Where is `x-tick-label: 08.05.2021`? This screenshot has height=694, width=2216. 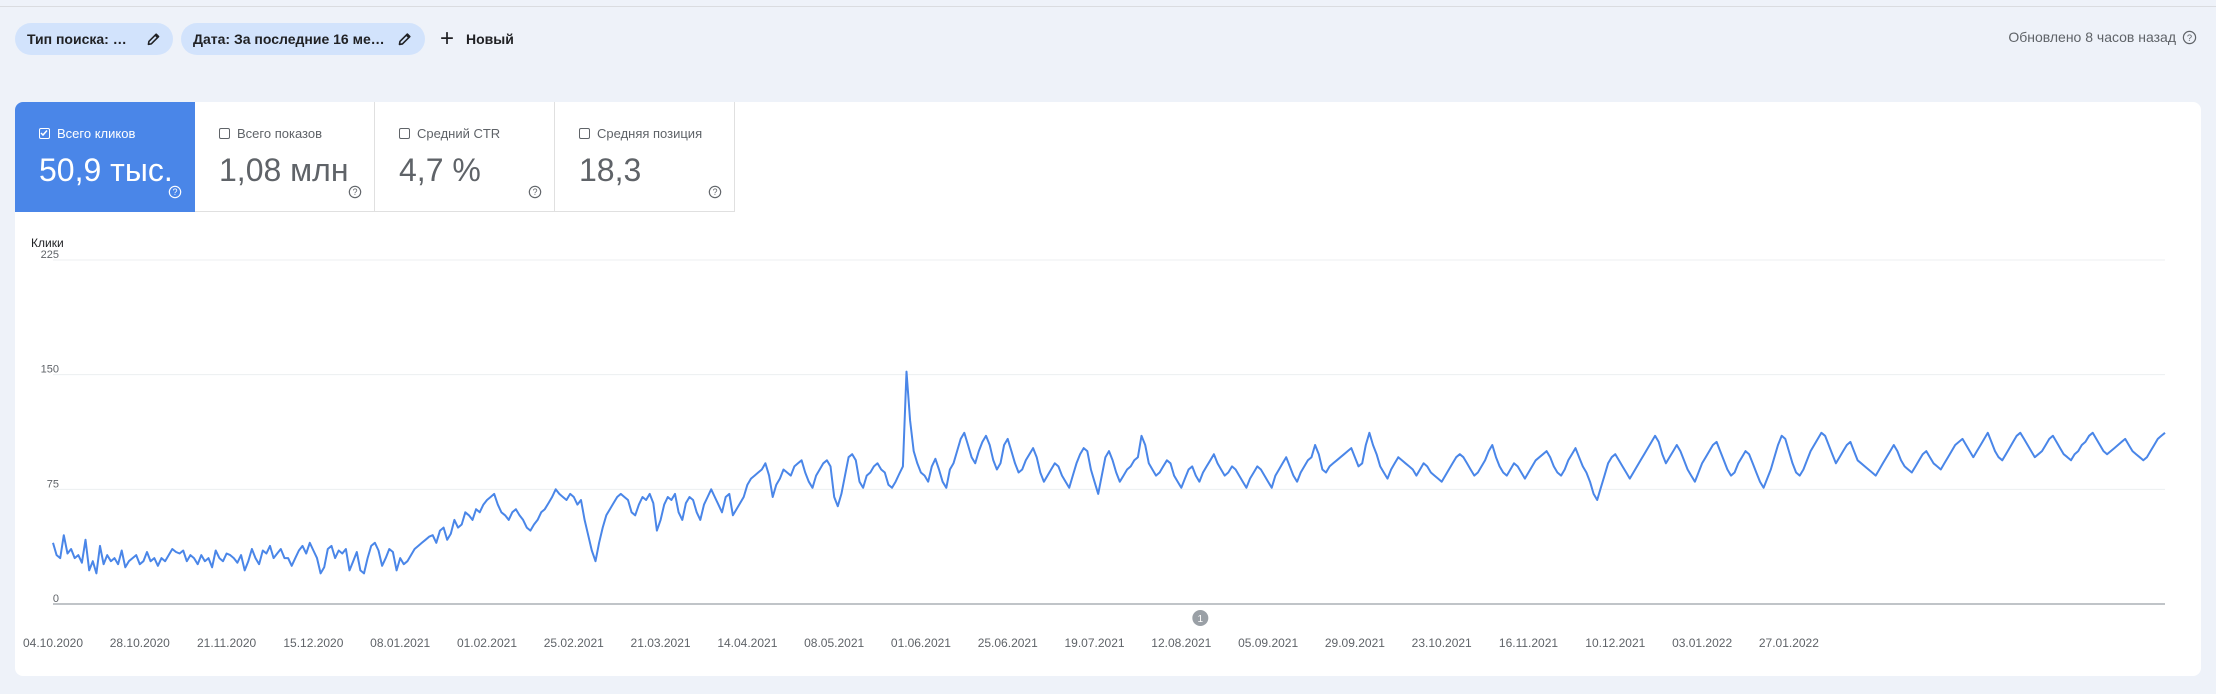 x-tick-label: 08.05.2021 is located at coordinates (834, 643).